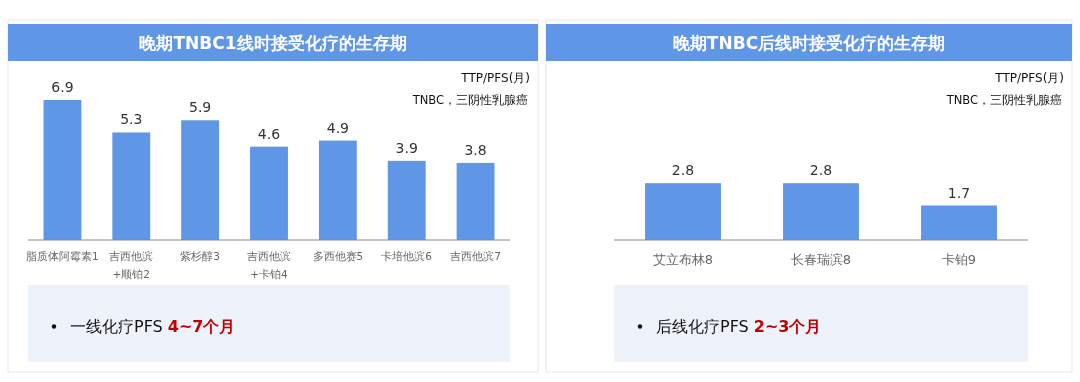 This screenshot has height=382, width=1080. I want to click on x-tick-label: 多西他赛5, so click(338, 256).